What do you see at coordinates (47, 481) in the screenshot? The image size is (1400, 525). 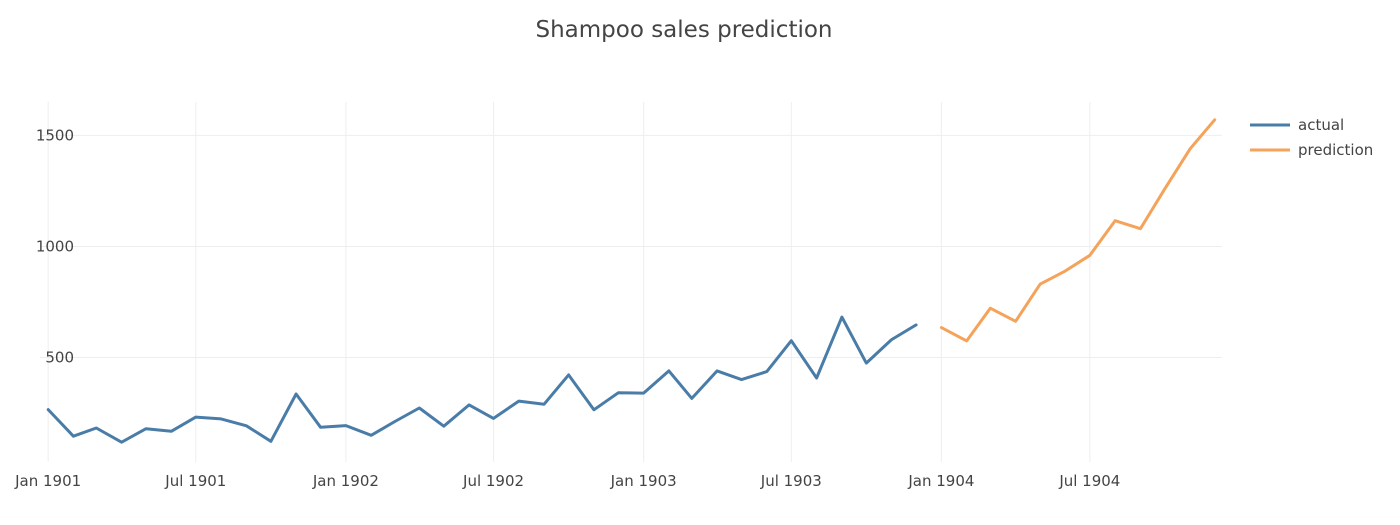 I see `x-tick-label: Jan 1901` at bounding box center [47, 481].